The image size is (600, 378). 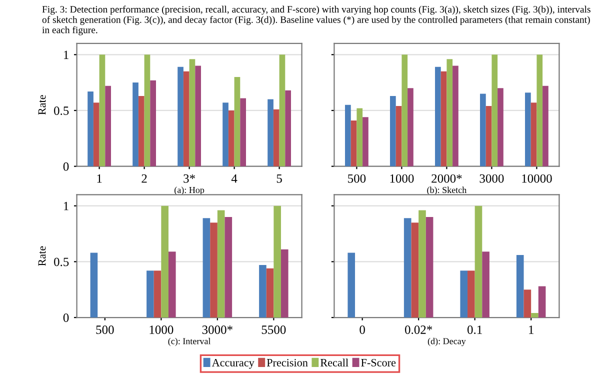 I want to click on x-tick-label: 4, so click(x=234, y=178).